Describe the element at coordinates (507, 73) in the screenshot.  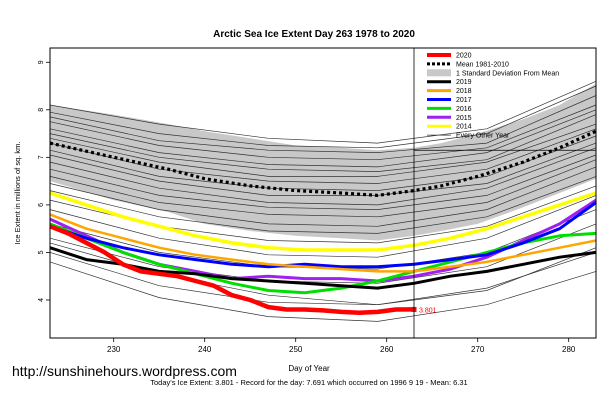
I see `legend-label: 1 Standard Deviation From Mean` at that location.